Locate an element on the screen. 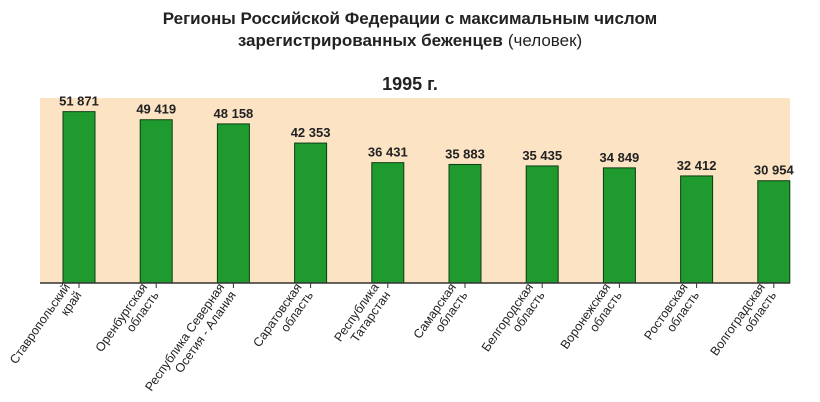 This screenshot has height=402, width=820. chart-subtitle: 1995 г. is located at coordinates (410, 84).